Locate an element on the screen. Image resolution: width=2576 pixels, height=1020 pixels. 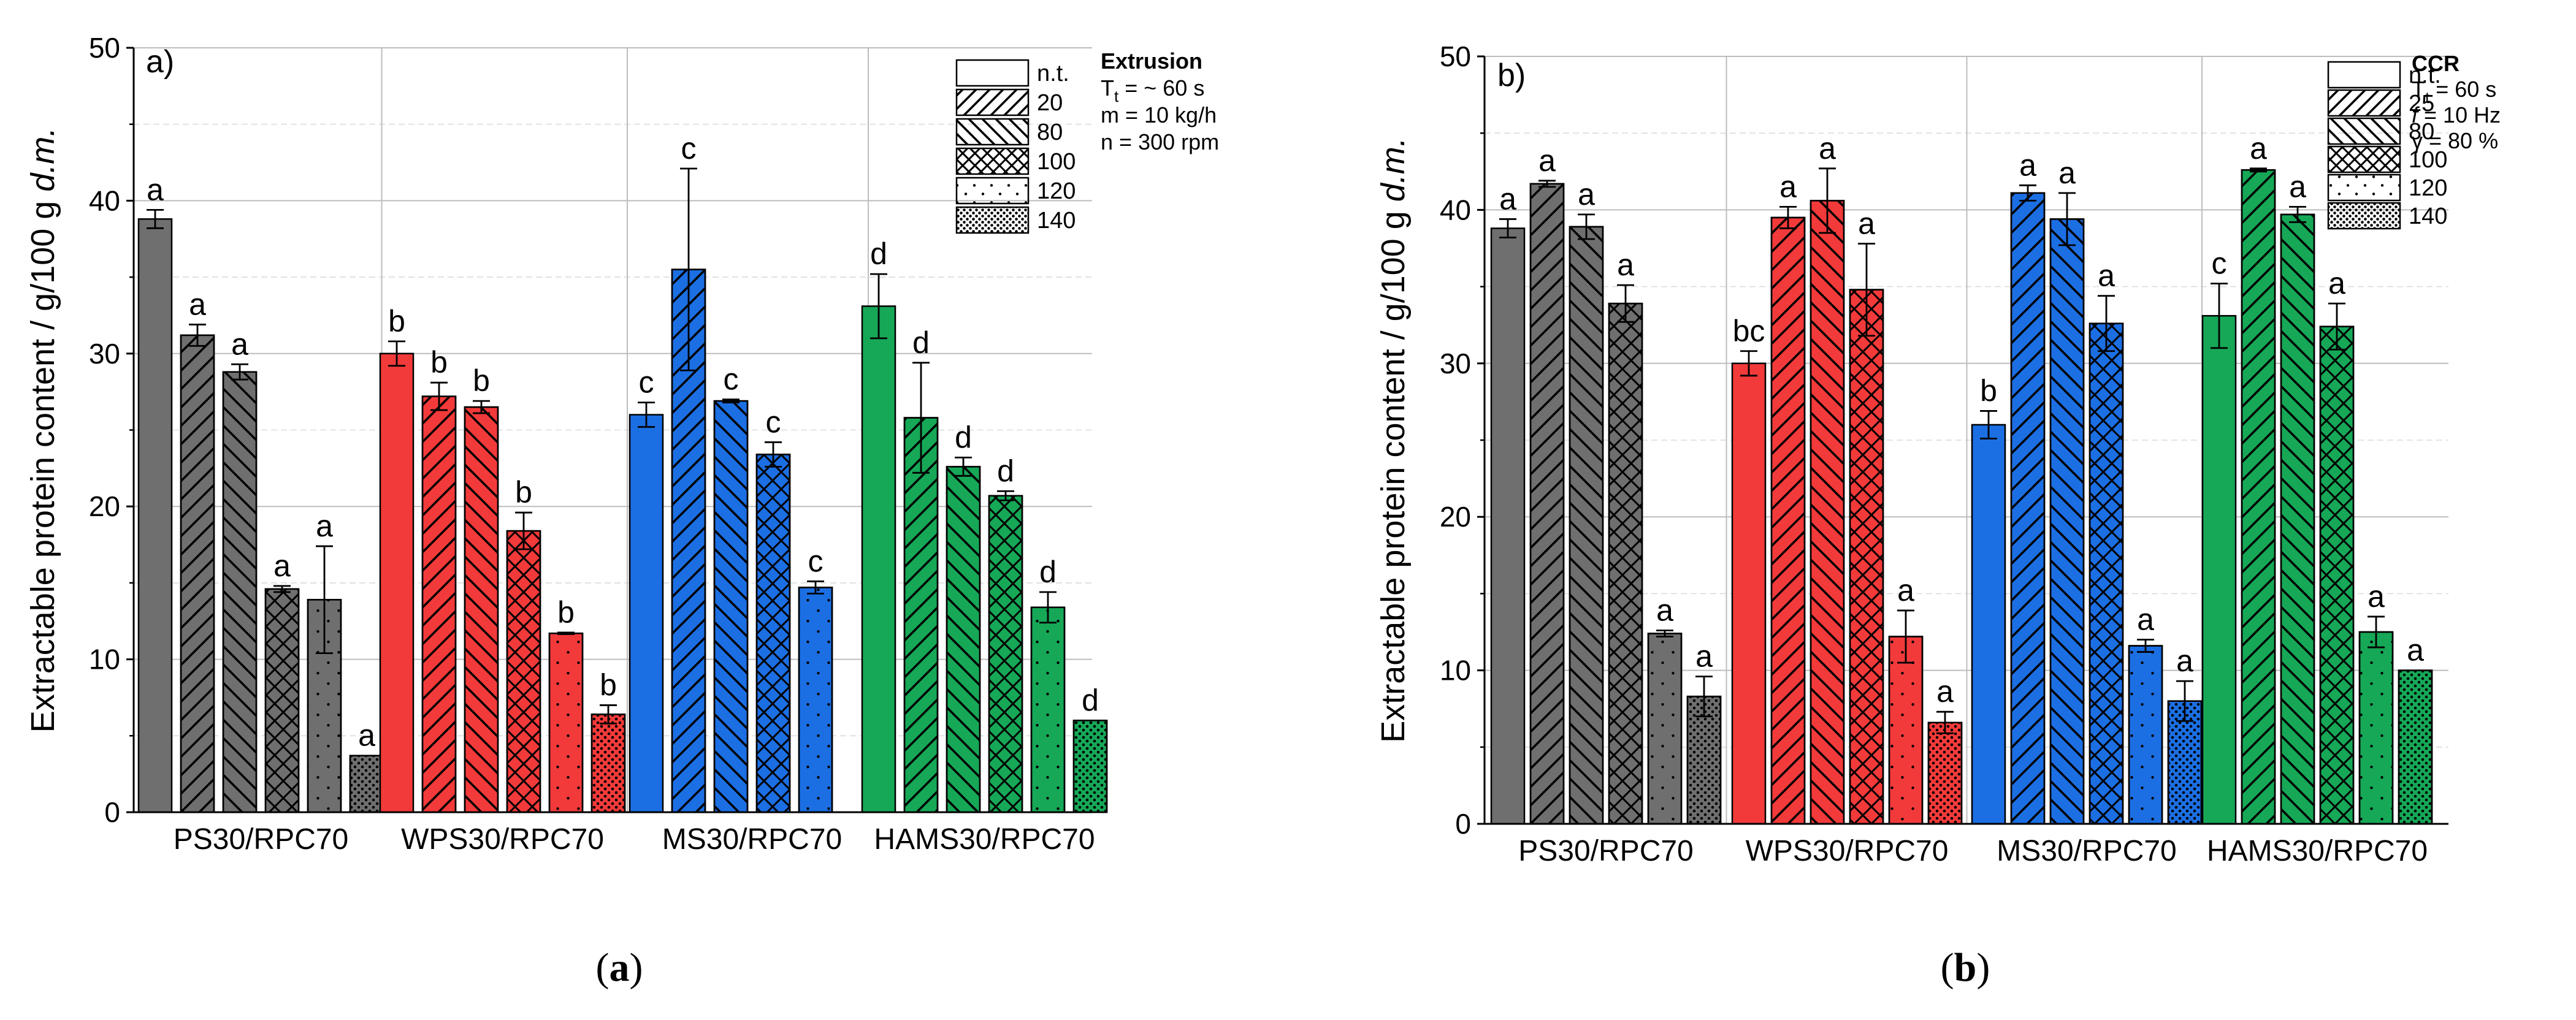
legend-info-line: Extrusion is located at coordinates (1151, 61).